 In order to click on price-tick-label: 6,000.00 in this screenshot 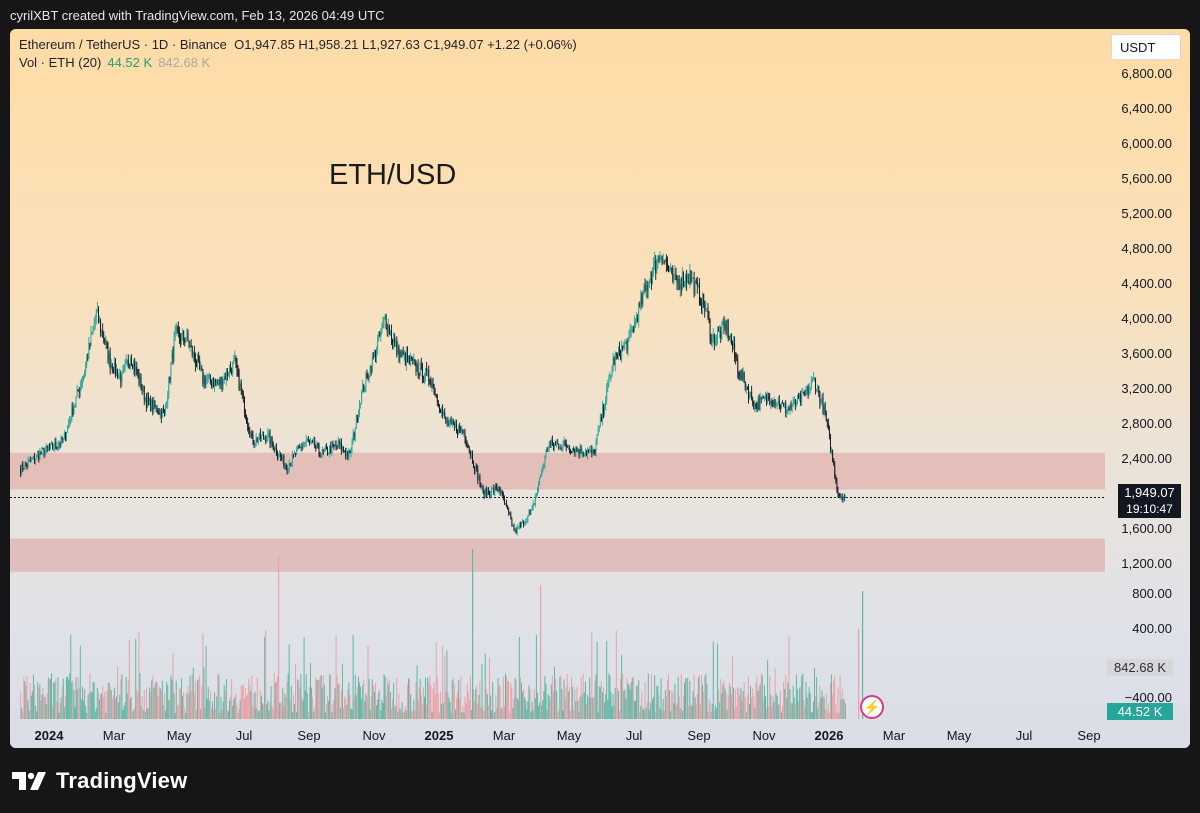, I will do `click(1146, 143)`.